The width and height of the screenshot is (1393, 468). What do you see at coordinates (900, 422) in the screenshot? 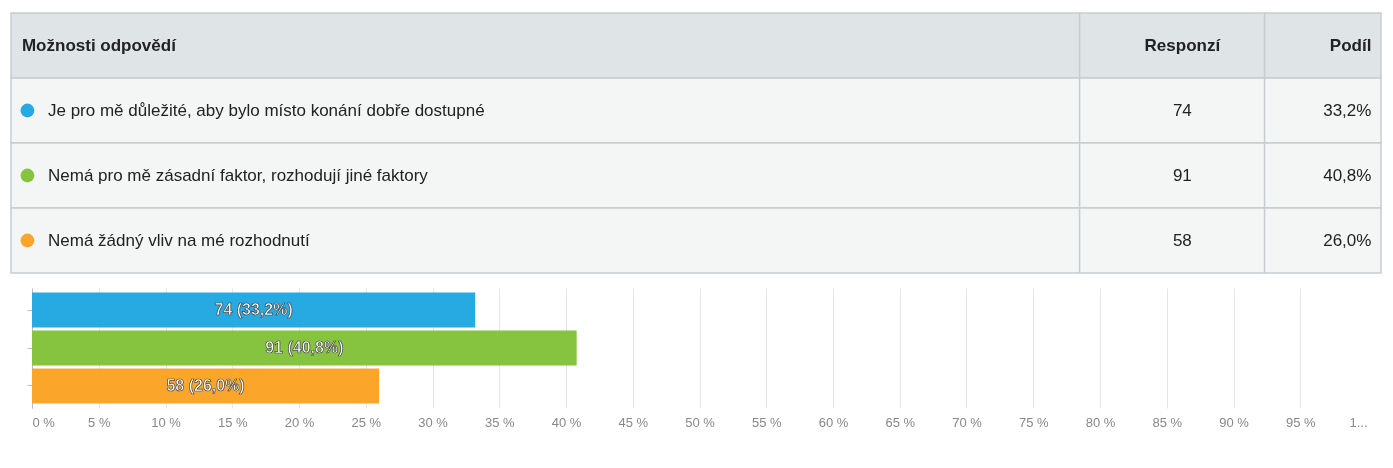
I see `x-tick-label: 65 %` at bounding box center [900, 422].